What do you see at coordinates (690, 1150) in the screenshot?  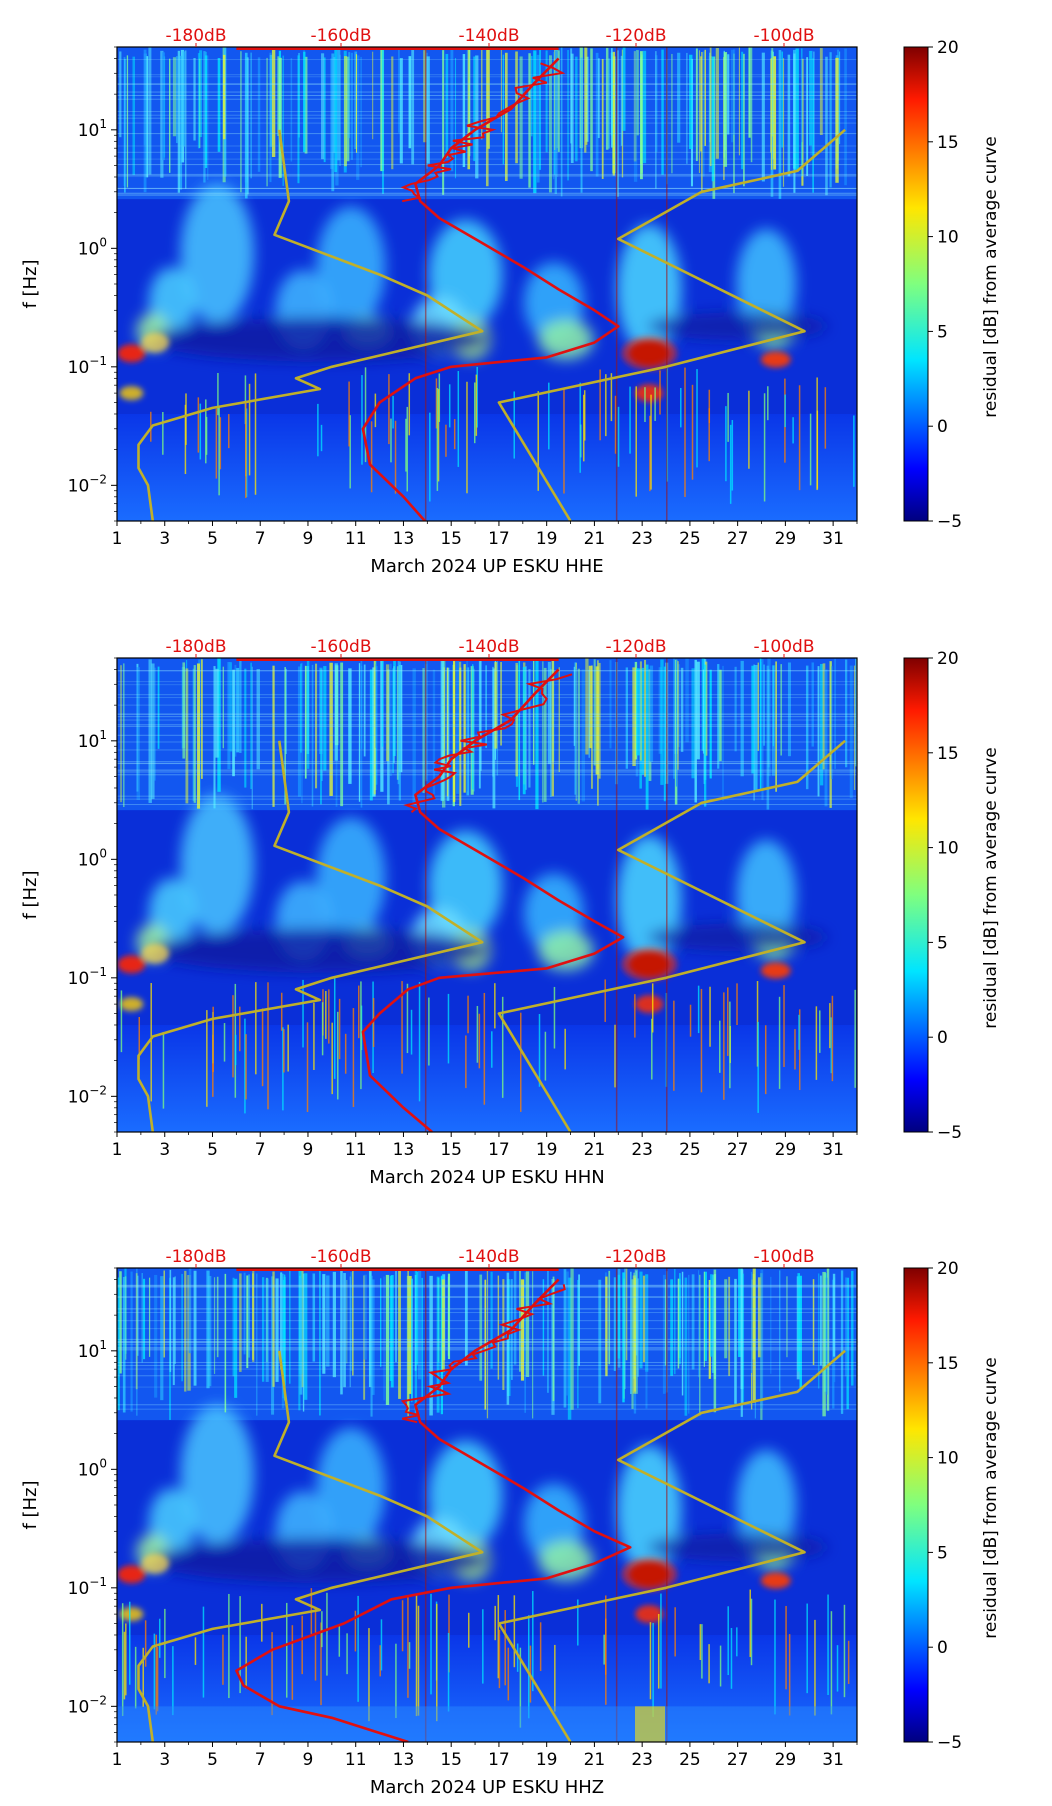 I see `x-tick-label: 25` at bounding box center [690, 1150].